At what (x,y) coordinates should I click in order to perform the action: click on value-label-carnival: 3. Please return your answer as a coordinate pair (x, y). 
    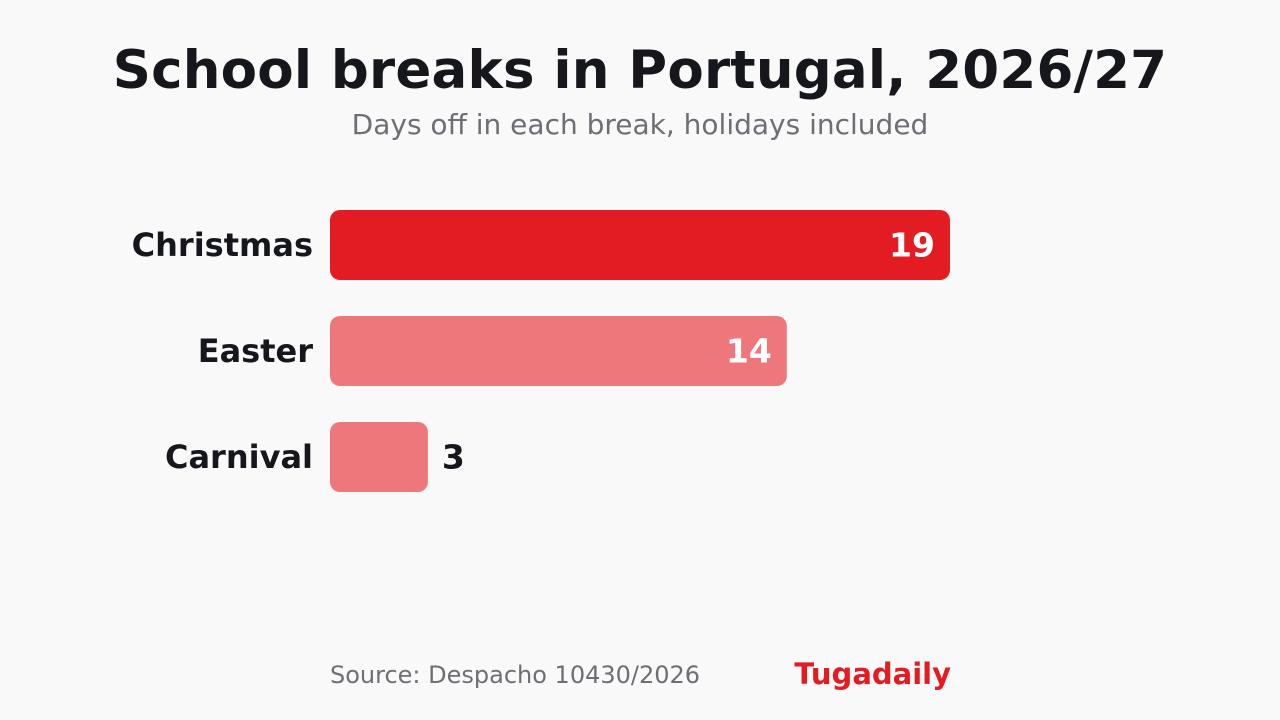
    Looking at the image, I should click on (453, 457).